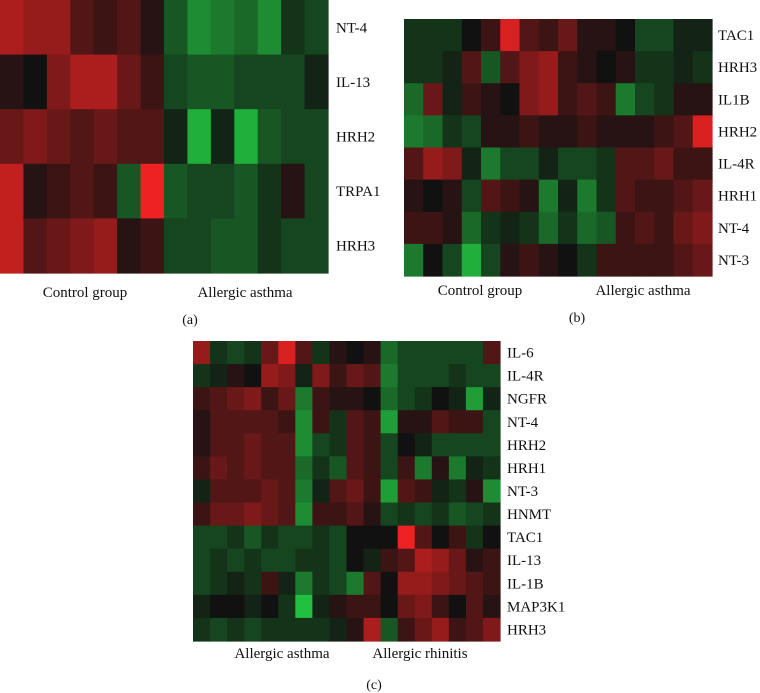 The image size is (760, 693). What do you see at coordinates (281, 654) in the screenshot?
I see `heatmap-c-group-label: Allergic asthma` at bounding box center [281, 654].